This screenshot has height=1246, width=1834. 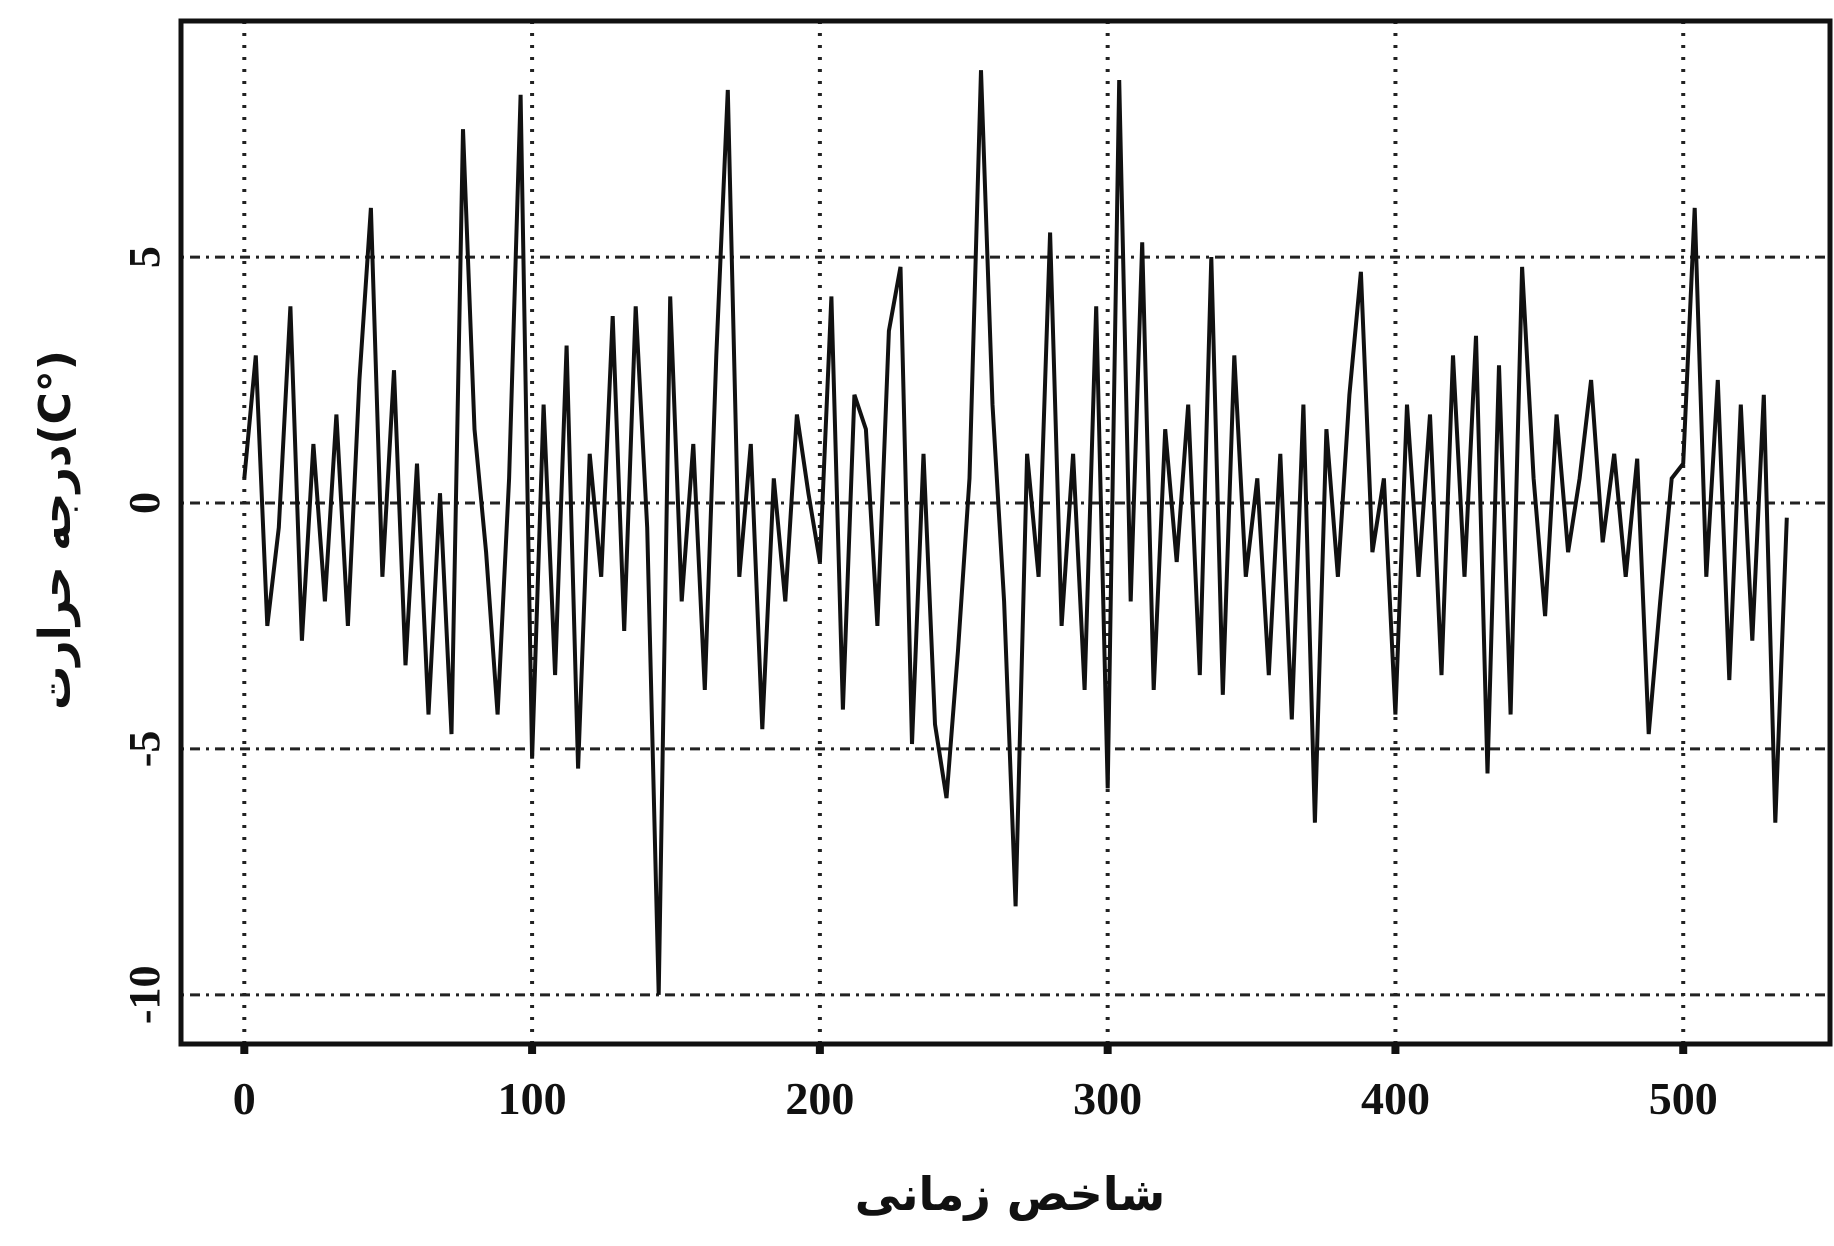 What do you see at coordinates (1107, 1098) in the screenshot?
I see `x-tick-label: 300` at bounding box center [1107, 1098].